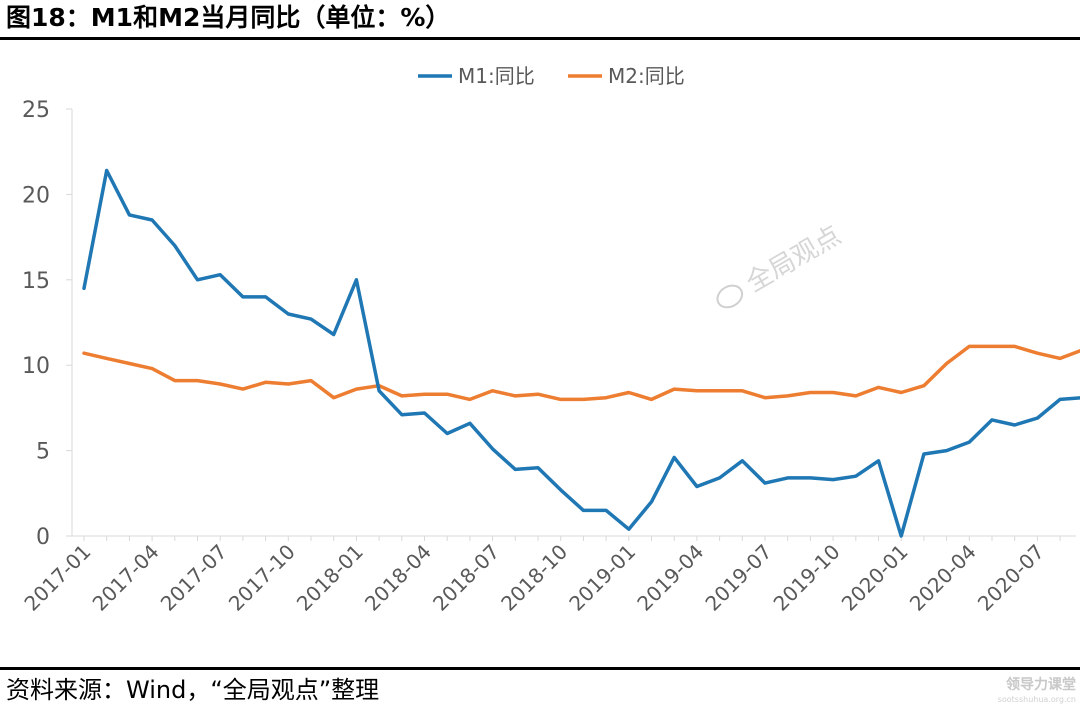 The width and height of the screenshot is (1080, 710). Describe the element at coordinates (47, 324) in the screenshot. I see `y-axis: 0 5 10 15 20 25` at that location.